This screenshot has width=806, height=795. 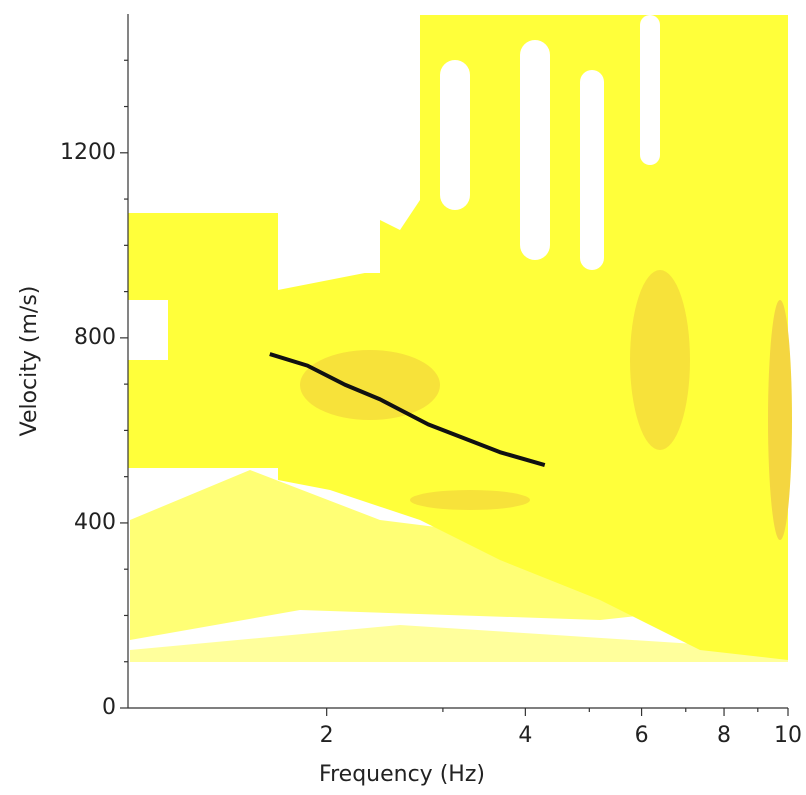 What do you see at coordinates (525, 735) in the screenshot?
I see `x-tick-label: 4` at bounding box center [525, 735].